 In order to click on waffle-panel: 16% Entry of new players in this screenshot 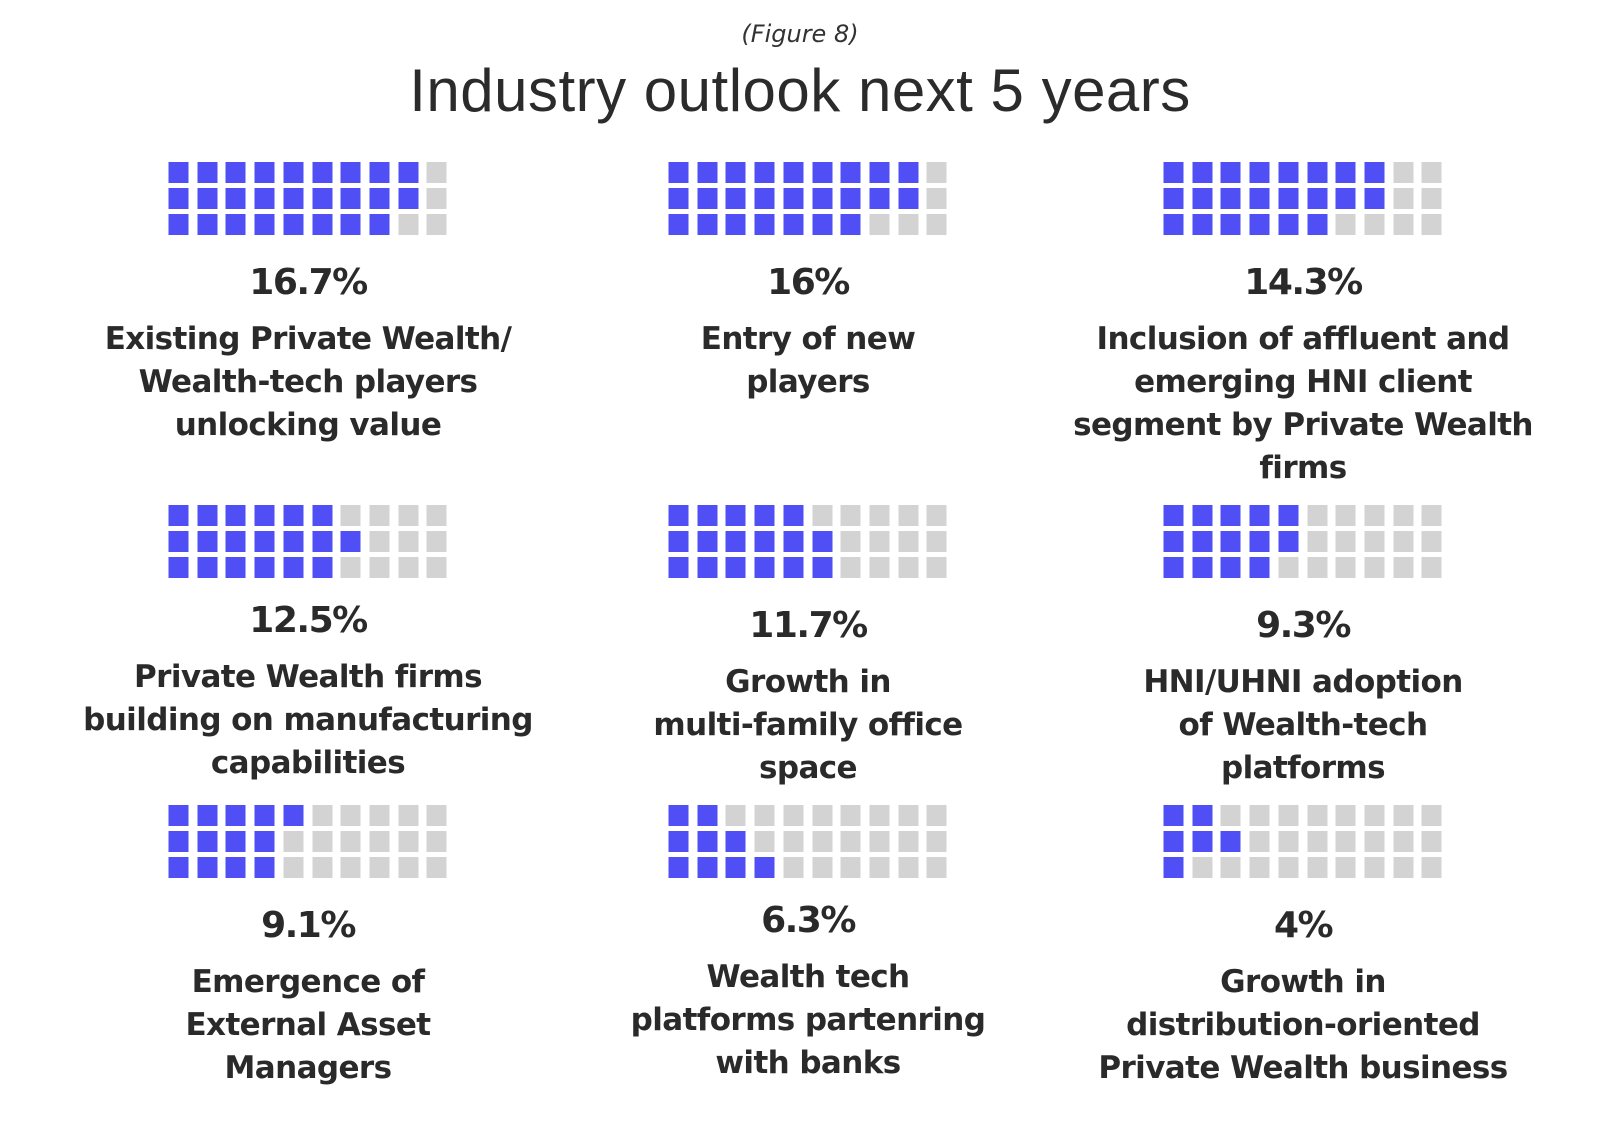, I will do `click(808, 327)`.